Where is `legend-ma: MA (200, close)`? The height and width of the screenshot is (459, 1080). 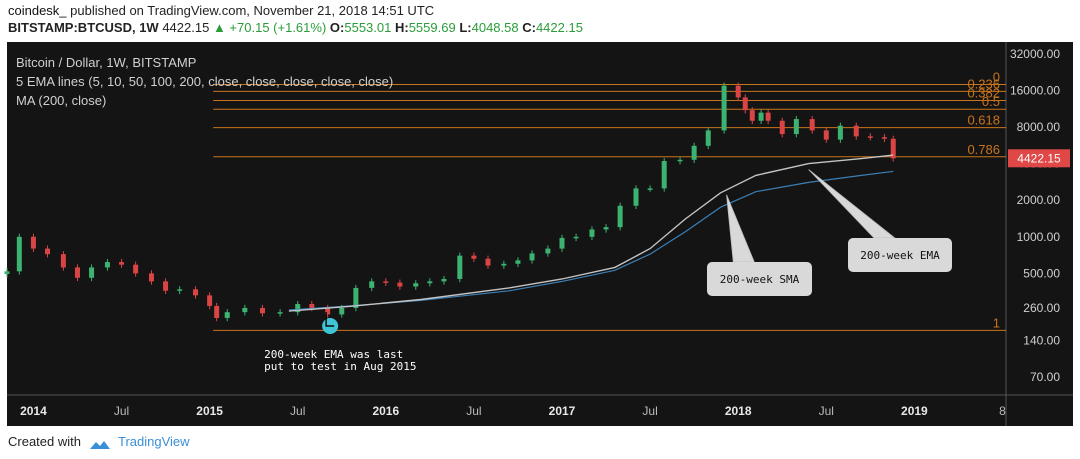 legend-ma: MA (200, close) is located at coordinates (61, 100).